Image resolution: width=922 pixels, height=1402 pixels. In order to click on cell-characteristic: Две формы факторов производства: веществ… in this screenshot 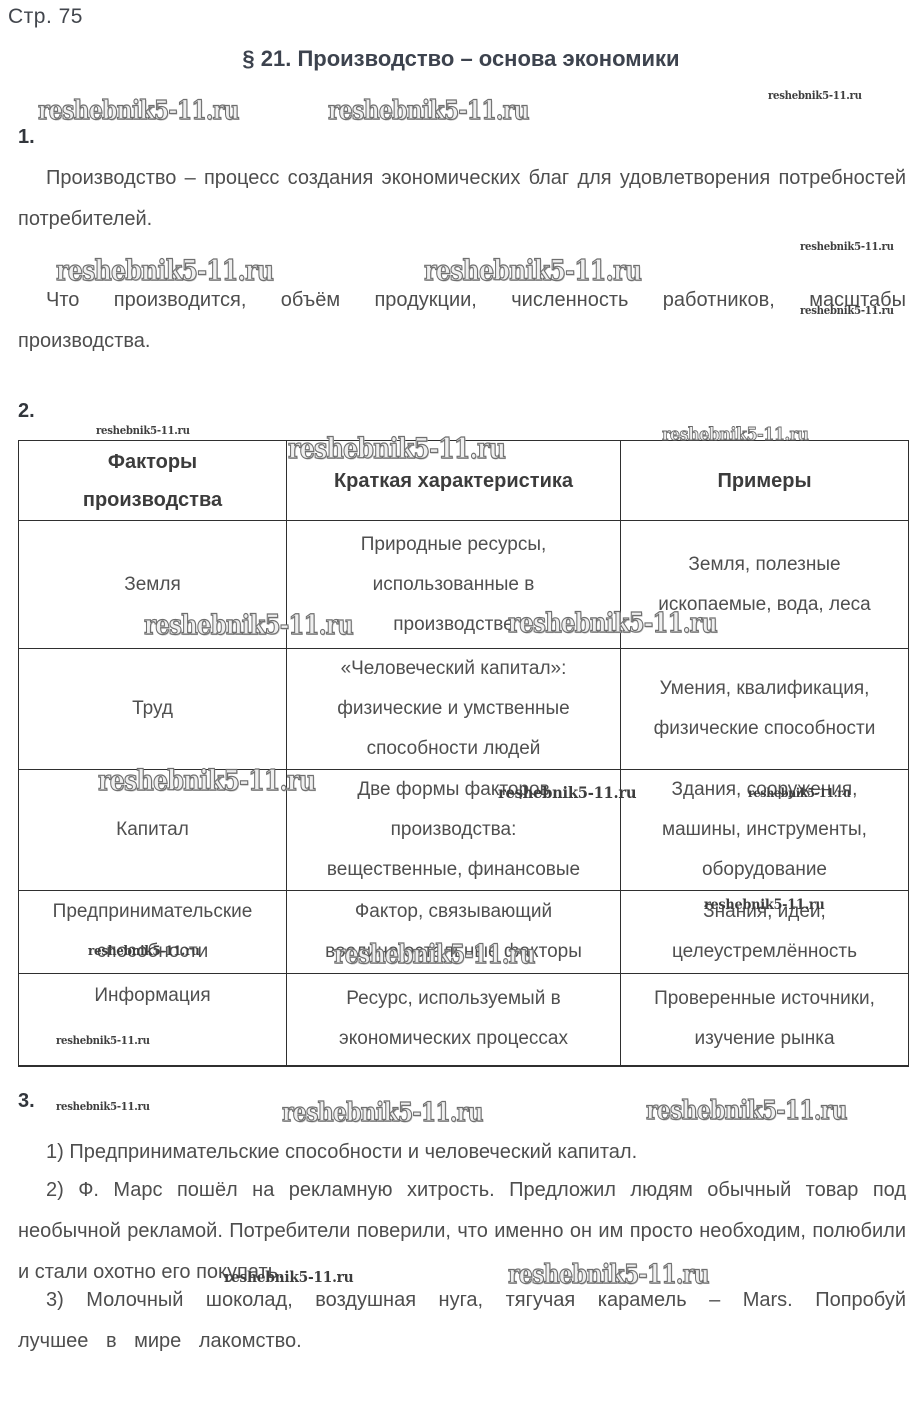, I will do `click(453, 830)`.